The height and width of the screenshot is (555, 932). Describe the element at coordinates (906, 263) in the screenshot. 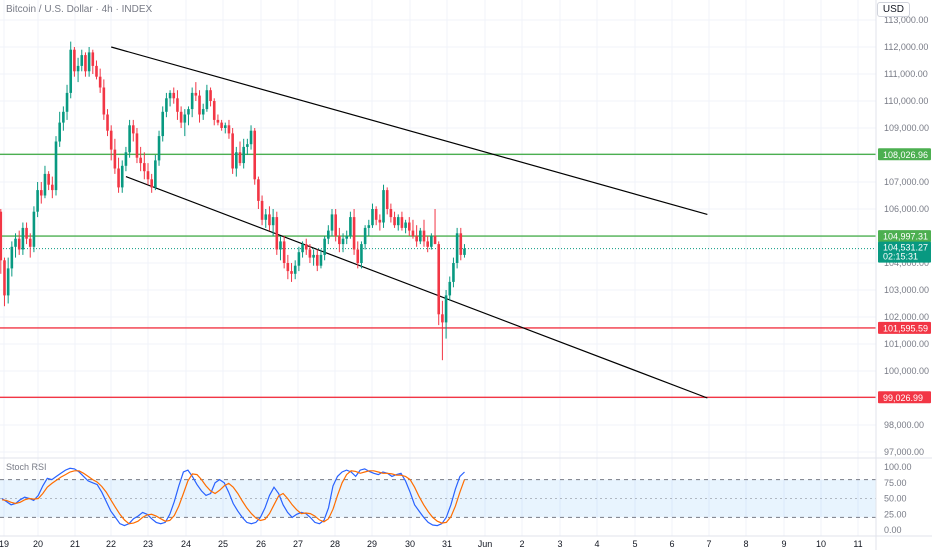

I see `y-tick-label: 104,000.00` at that location.